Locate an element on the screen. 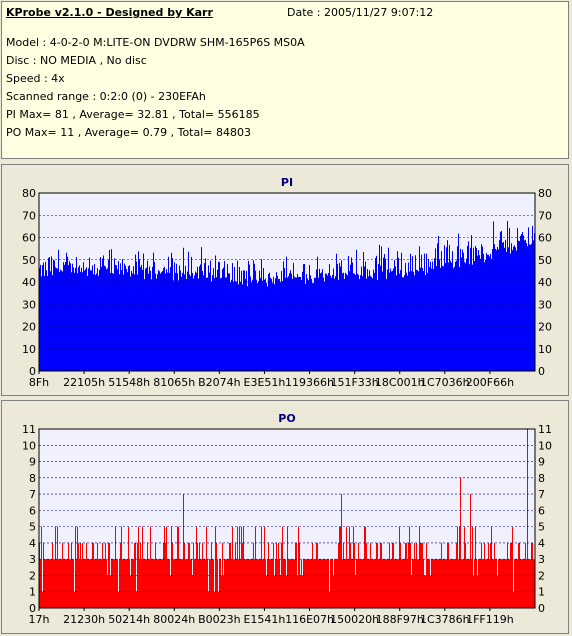 This screenshot has height=636, width=572. y-tick-label-right: 5 is located at coordinates (541, 527).